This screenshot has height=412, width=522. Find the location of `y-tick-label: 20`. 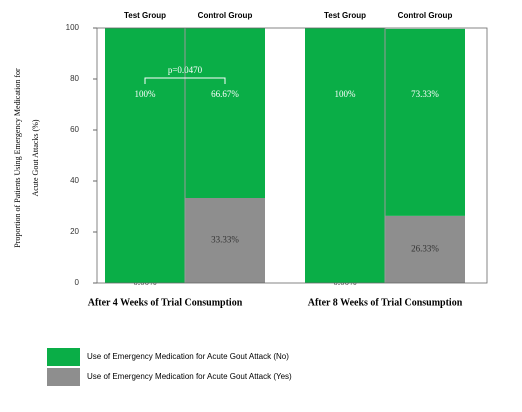

y-tick-label: 20 is located at coordinates (74, 231).